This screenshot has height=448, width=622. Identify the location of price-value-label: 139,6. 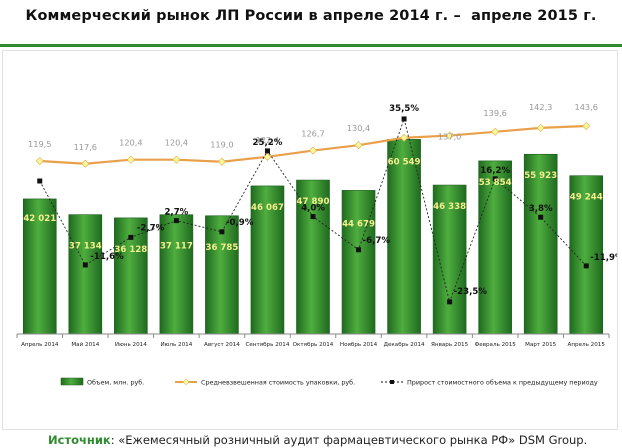
(494, 113).